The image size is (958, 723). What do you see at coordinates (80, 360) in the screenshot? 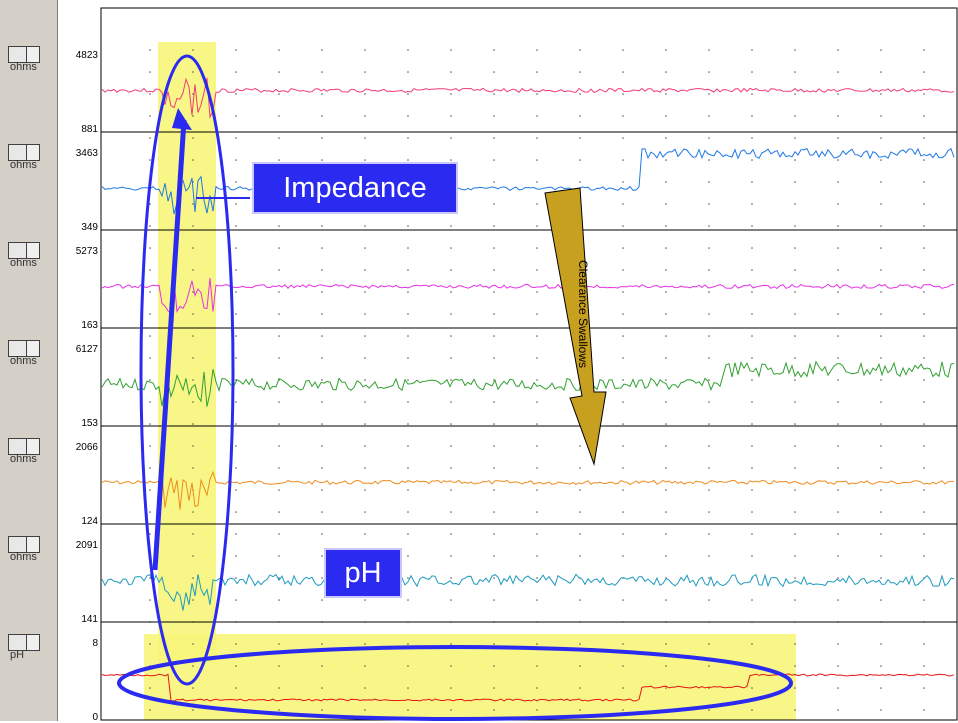
I see `axis-strip` at bounding box center [80, 360].